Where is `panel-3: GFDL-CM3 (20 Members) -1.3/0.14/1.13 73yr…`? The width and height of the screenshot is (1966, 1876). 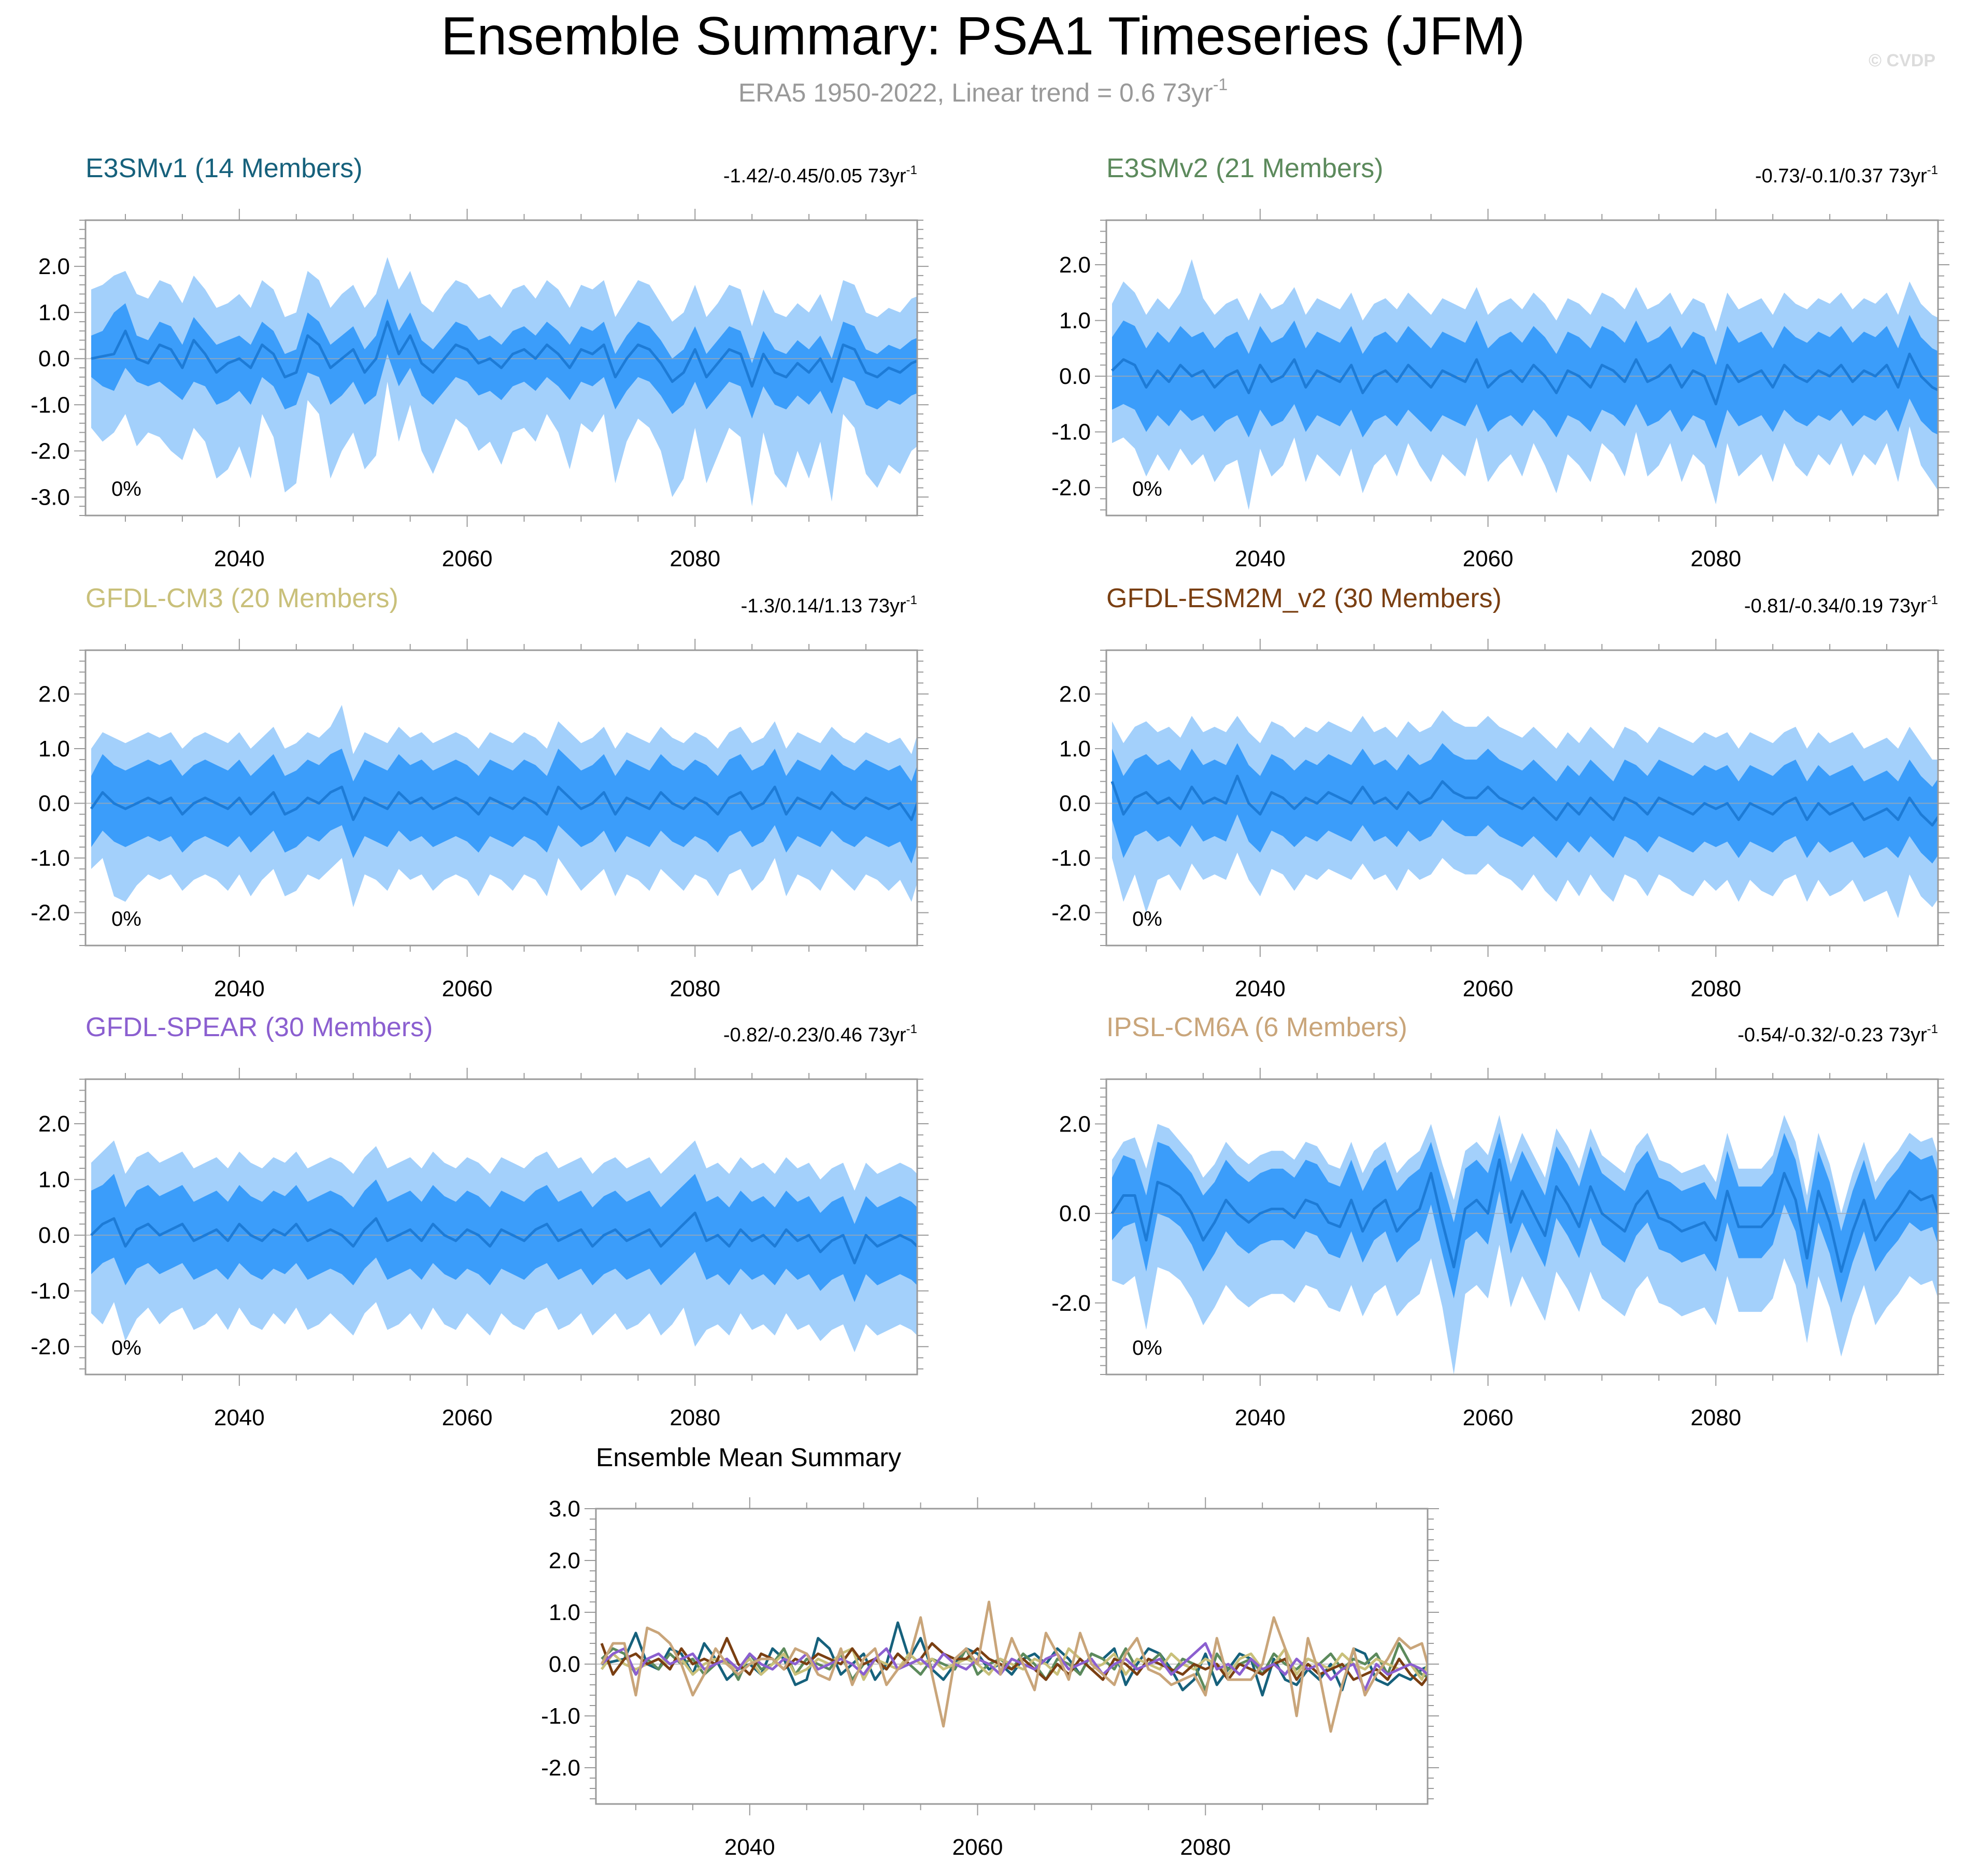
panel-3: GFDL-CM3 (20 Members) -1.3/0.14/1.13 73yr… is located at coordinates (480, 792).